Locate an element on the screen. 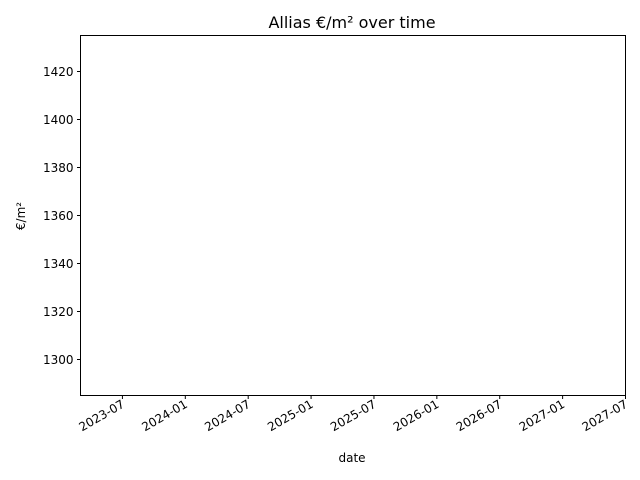 The image size is (640, 480). x-axis-label: date is located at coordinates (351, 458).